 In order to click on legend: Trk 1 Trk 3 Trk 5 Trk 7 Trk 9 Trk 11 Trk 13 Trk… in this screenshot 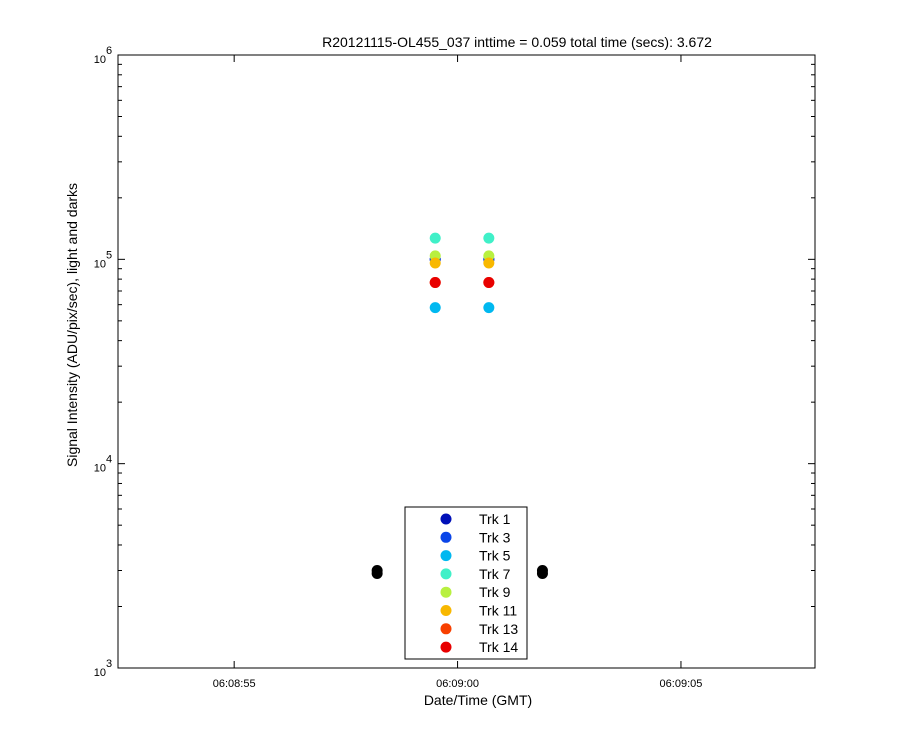, I will do `click(466, 583)`.